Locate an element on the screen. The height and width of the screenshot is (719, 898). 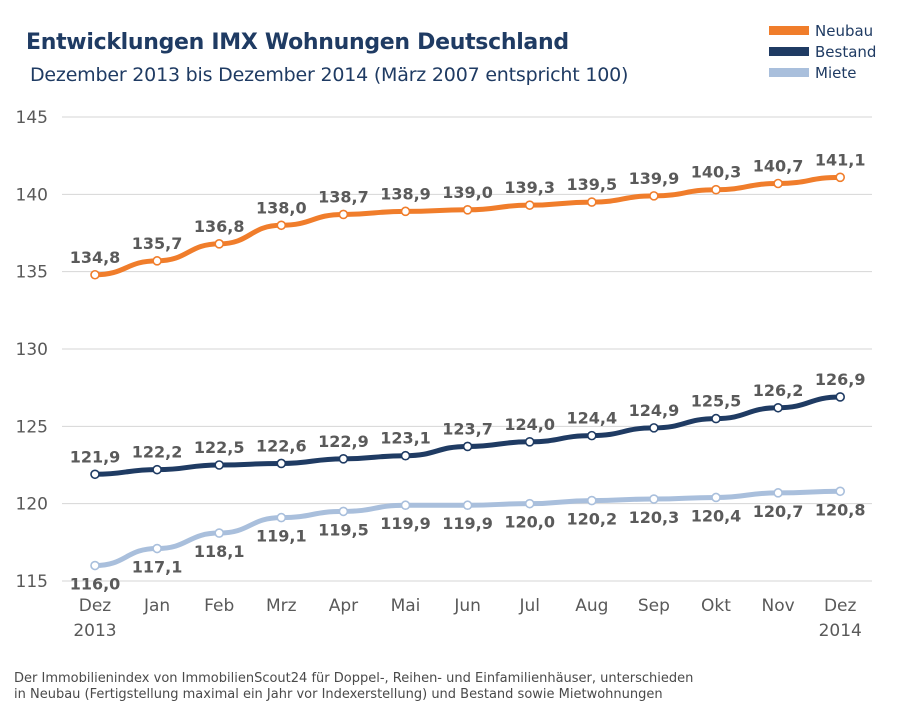
data-label-miete: 119,5 is located at coordinates (343, 529).